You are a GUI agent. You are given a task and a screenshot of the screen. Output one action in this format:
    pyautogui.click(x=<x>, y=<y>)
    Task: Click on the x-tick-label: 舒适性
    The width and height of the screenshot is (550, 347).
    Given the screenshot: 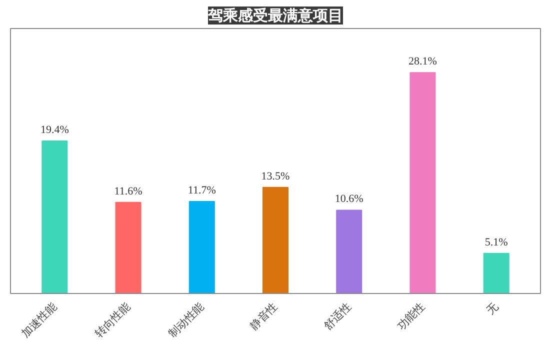 What is the action you would take?
    pyautogui.click(x=337, y=316)
    